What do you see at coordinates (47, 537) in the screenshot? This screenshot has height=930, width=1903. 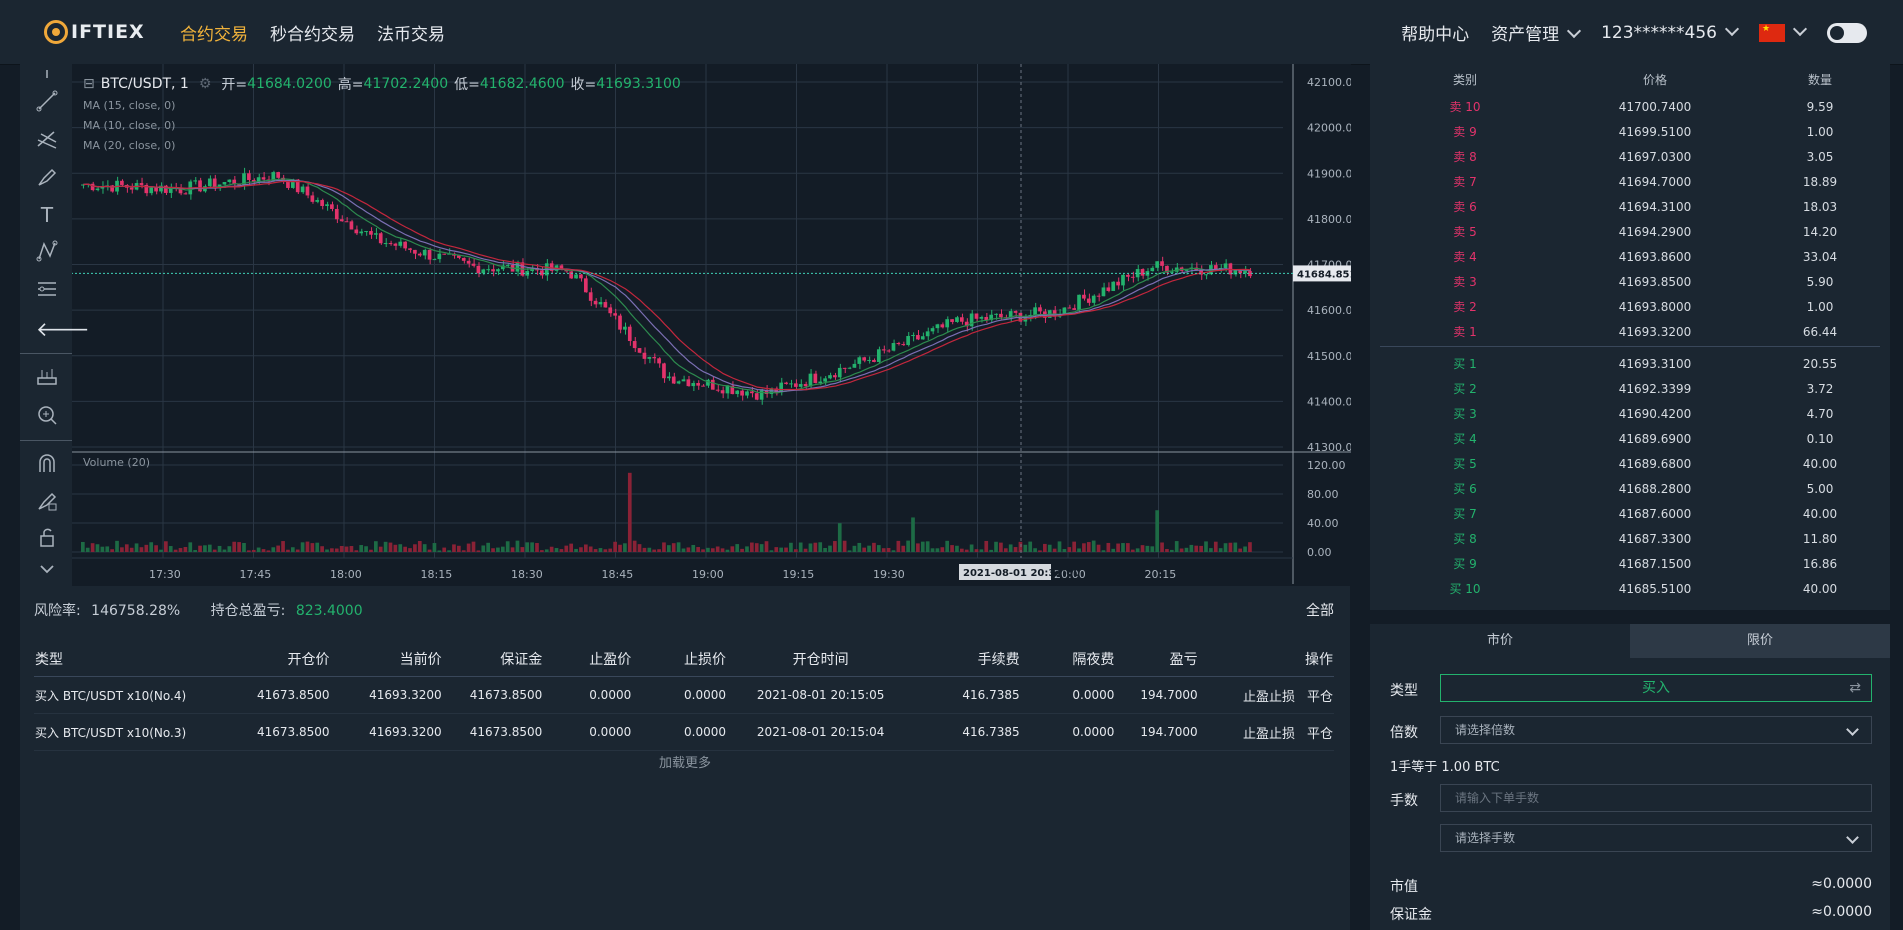 I see `unlock-icon` at bounding box center [47, 537].